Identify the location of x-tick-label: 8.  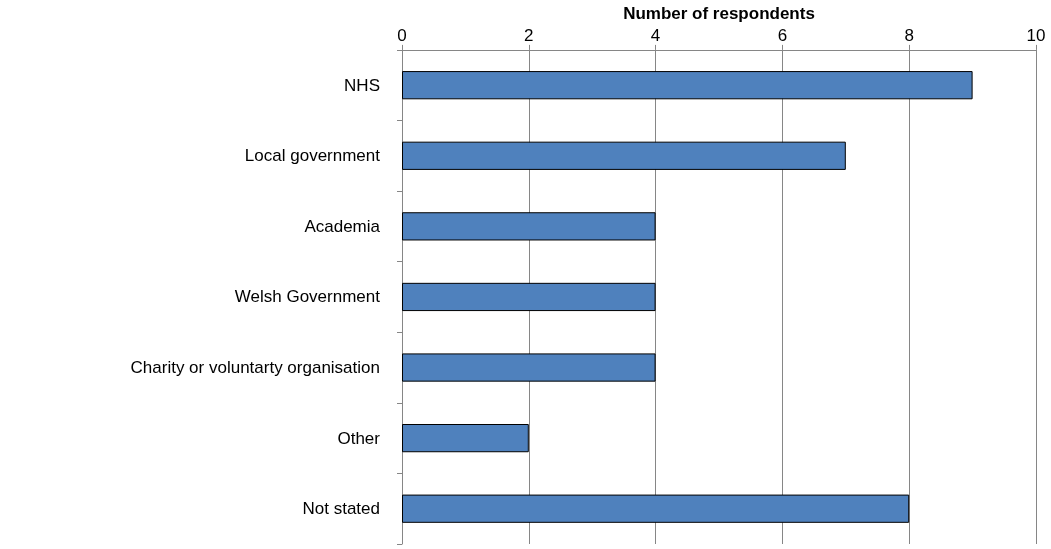
(909, 35).